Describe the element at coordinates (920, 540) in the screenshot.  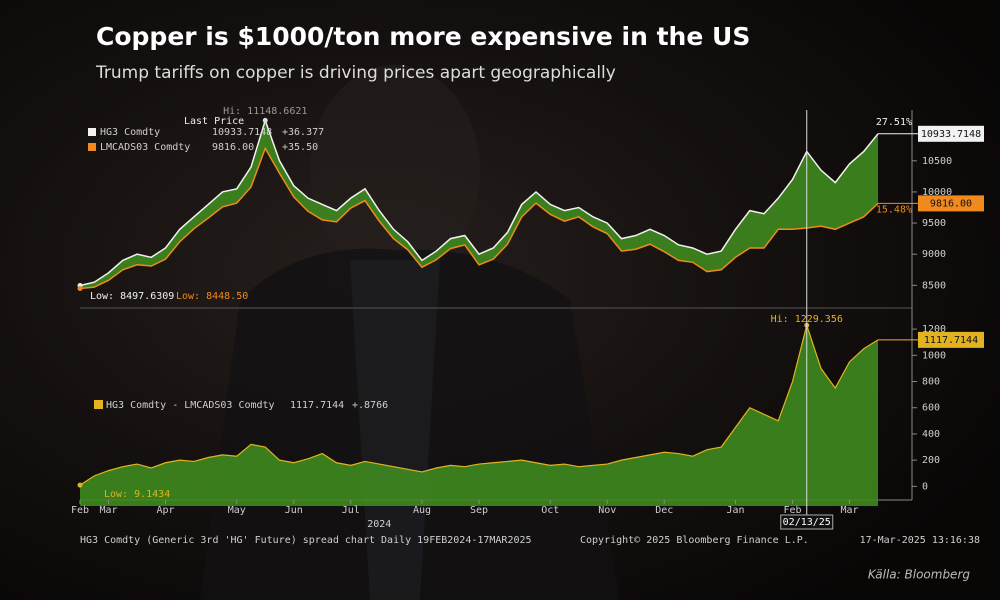
I see `footer-right: 17-Mar-2025 13:16:38` at that location.